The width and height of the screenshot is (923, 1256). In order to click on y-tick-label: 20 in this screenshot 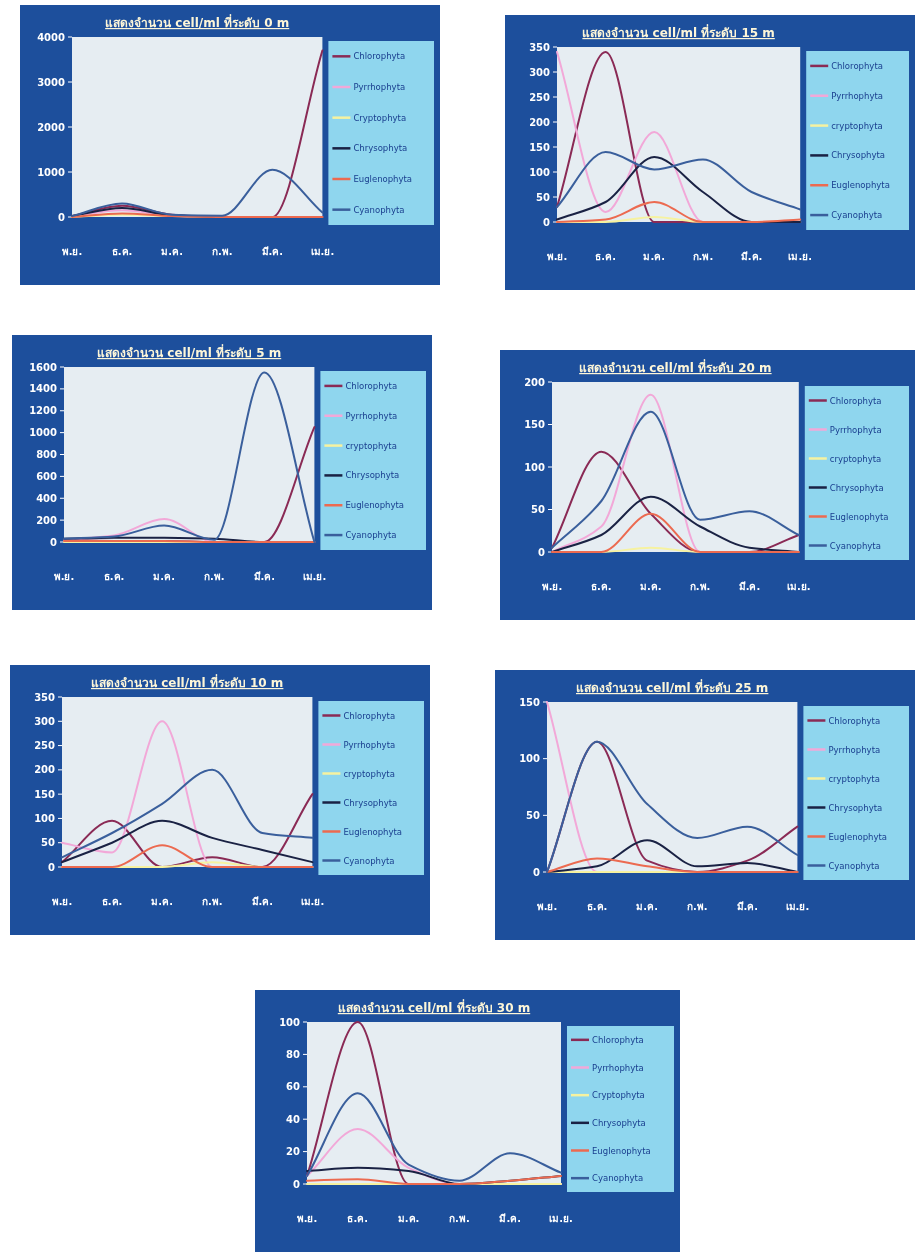, I will do `click(293, 1152)`.